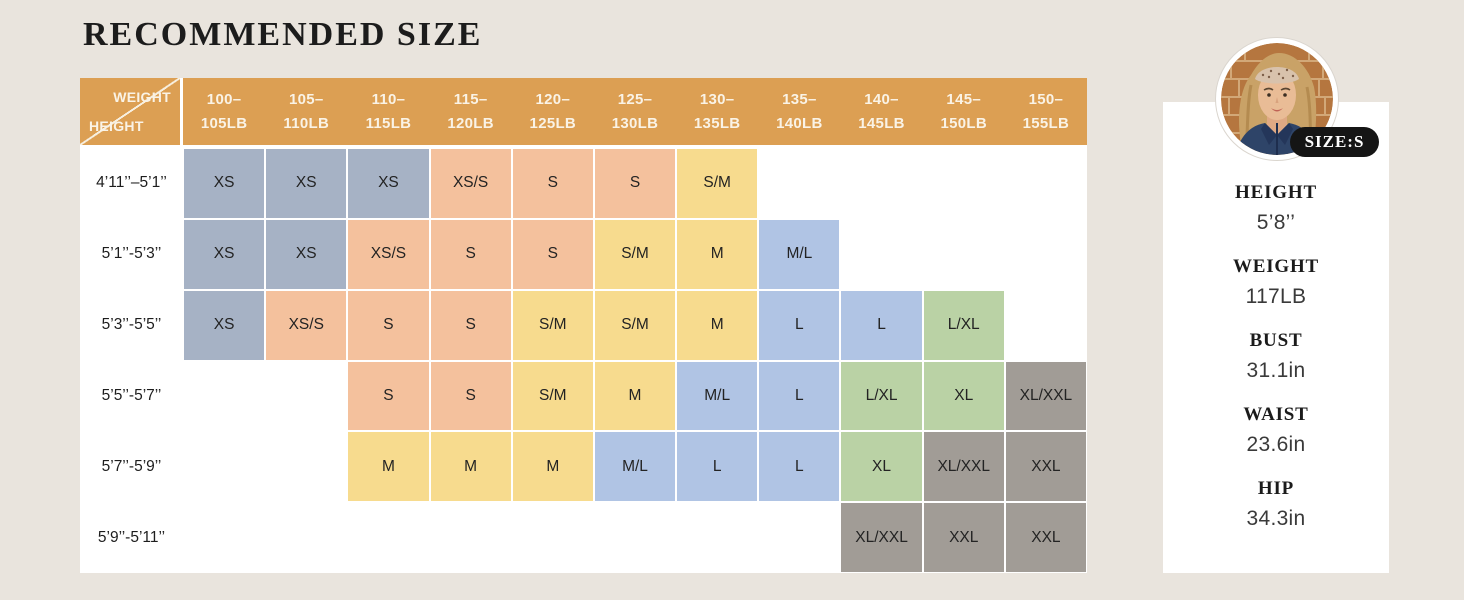 This screenshot has height=600, width=1464. Describe the element at coordinates (717, 113) in the screenshot. I see `weight-header-cell: 130– 135LB` at that location.